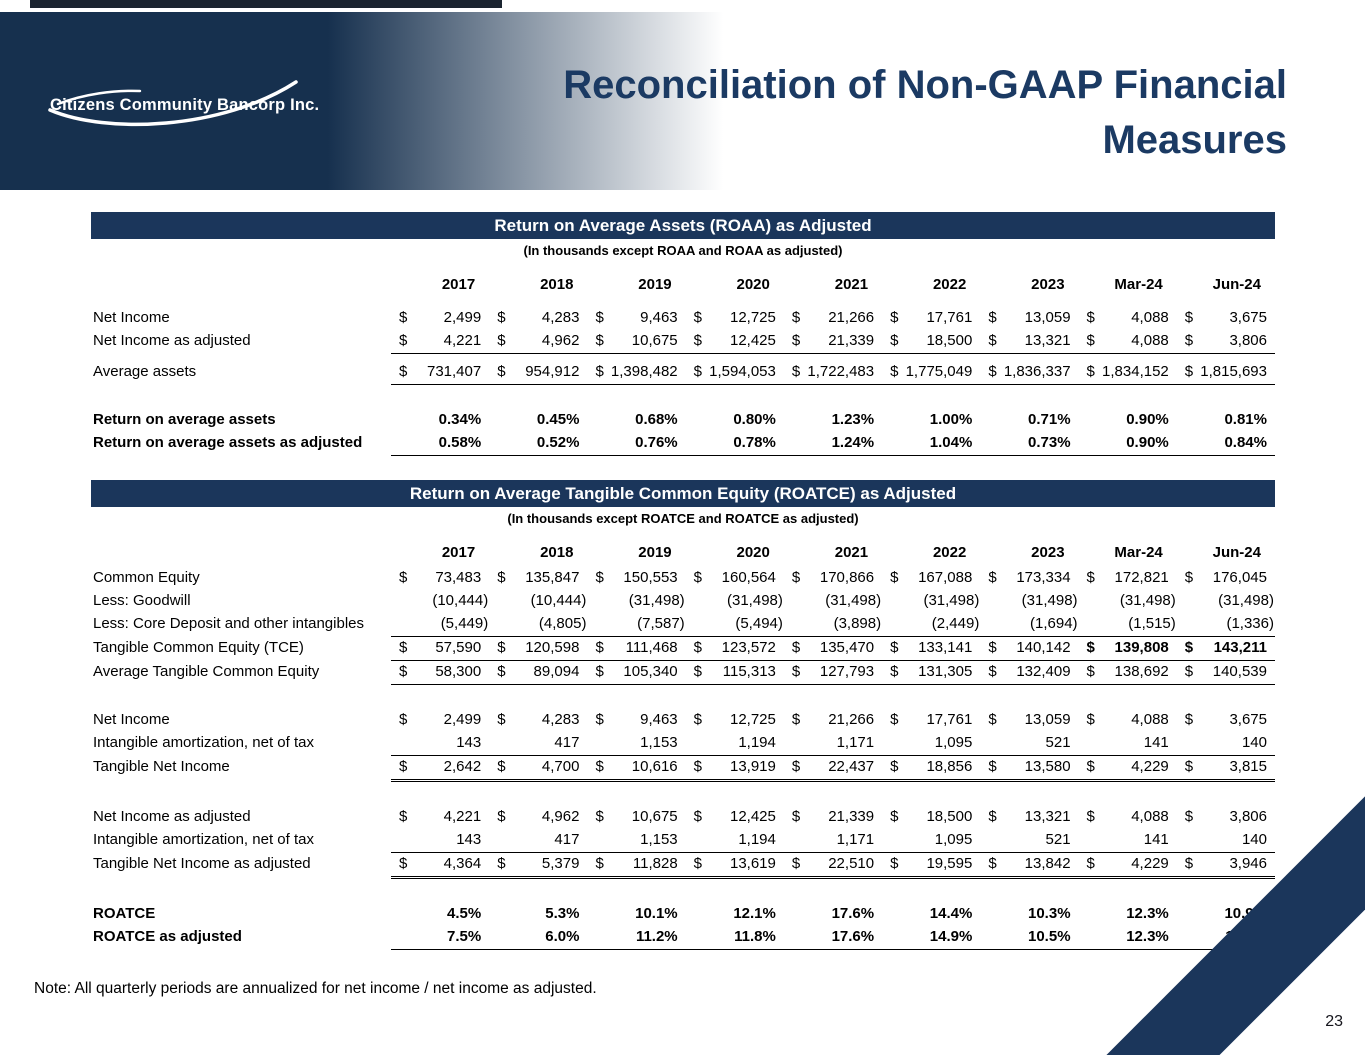 The image size is (1365, 1055). I want to click on cell-value: 4,962, so click(560, 816).